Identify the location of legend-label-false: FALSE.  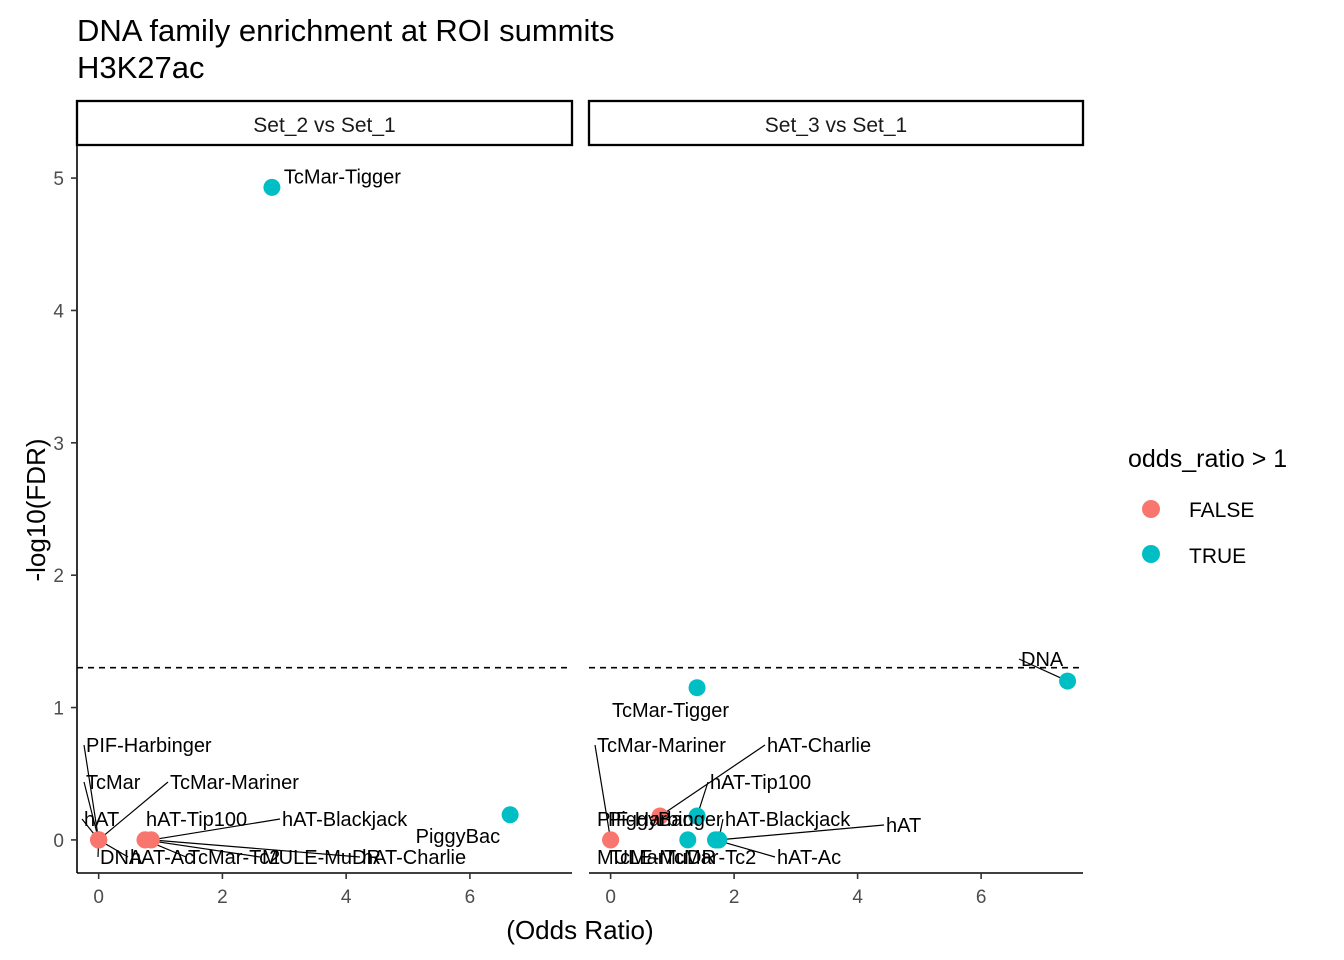
(1221, 510).